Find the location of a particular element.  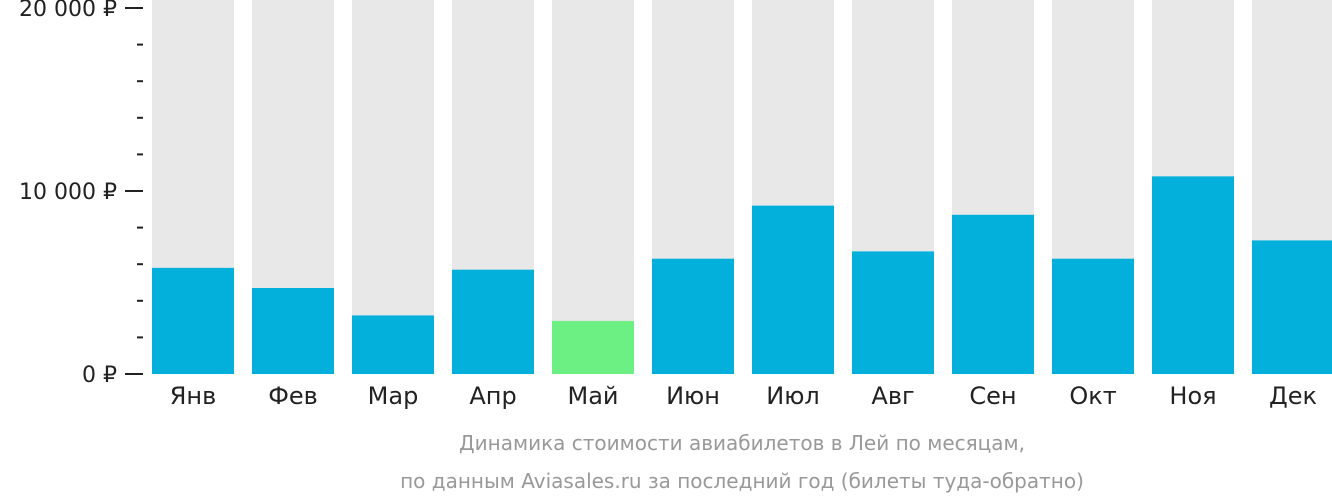

x-tick-label: Окт is located at coordinates (1092, 396).